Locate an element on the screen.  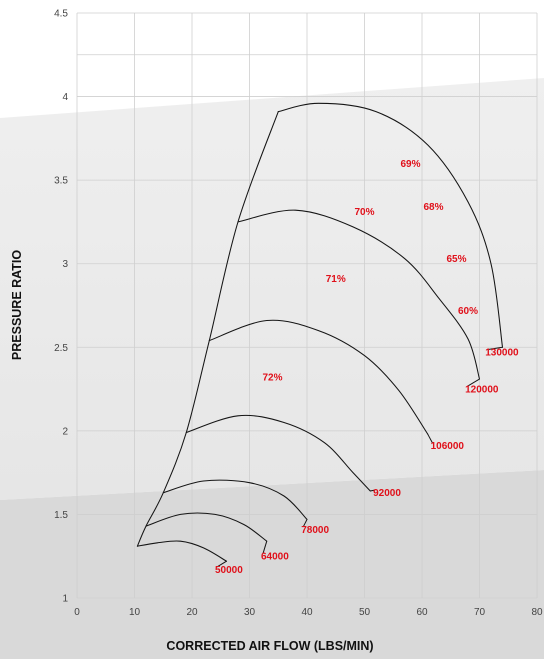
speed-label: 78000 is located at coordinates (315, 530).